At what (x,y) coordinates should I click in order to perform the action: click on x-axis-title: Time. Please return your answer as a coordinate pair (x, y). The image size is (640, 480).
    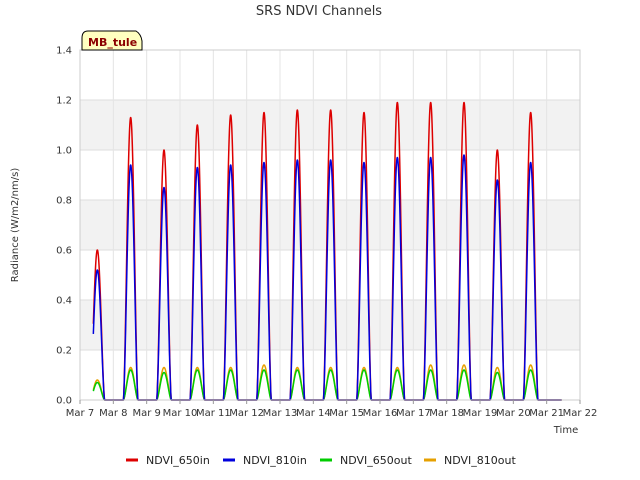
    Looking at the image, I should click on (565, 430).